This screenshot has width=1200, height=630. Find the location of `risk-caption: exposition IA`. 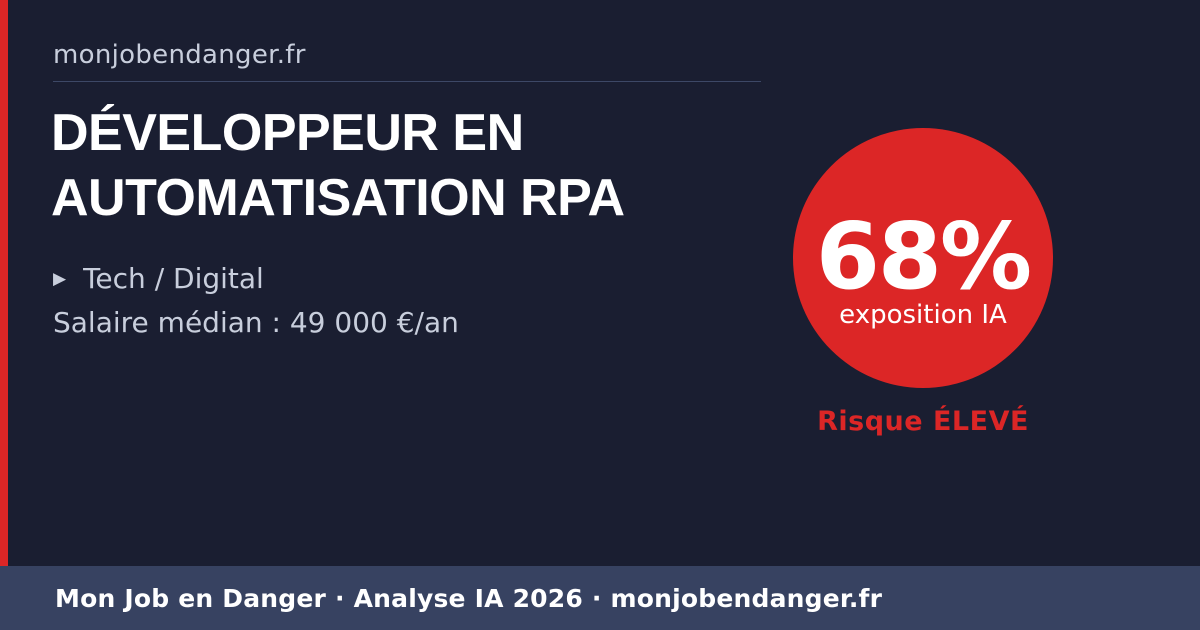

risk-caption: exposition IA is located at coordinates (923, 314).